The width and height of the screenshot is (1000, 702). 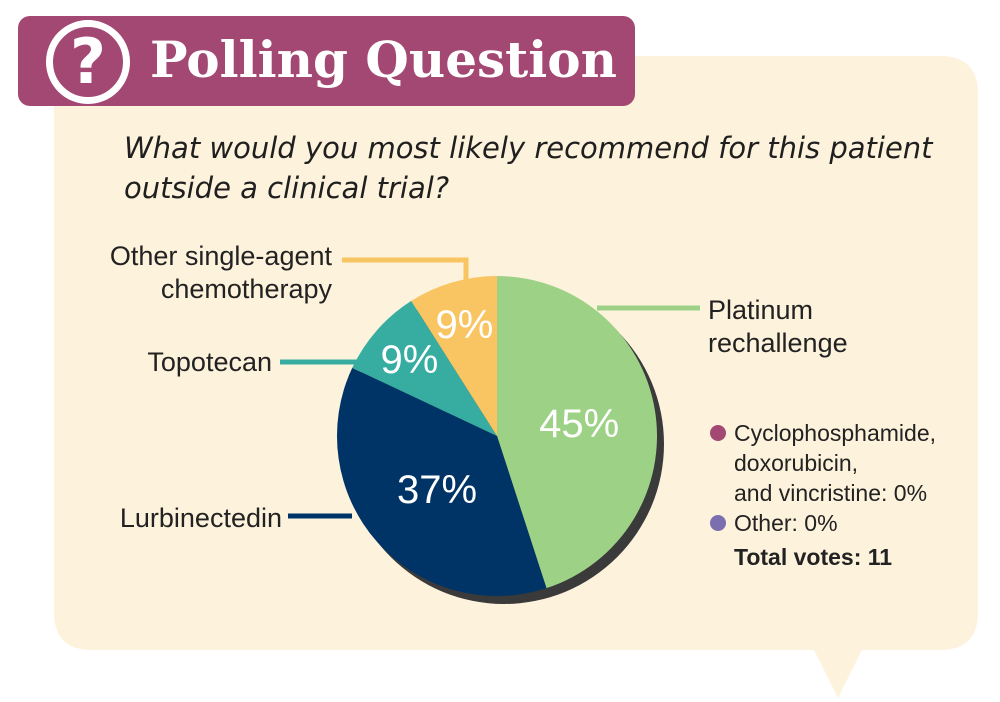 What do you see at coordinates (246, 289) in the screenshot?
I see `slice-category-label-line: chemotherapy` at bounding box center [246, 289].